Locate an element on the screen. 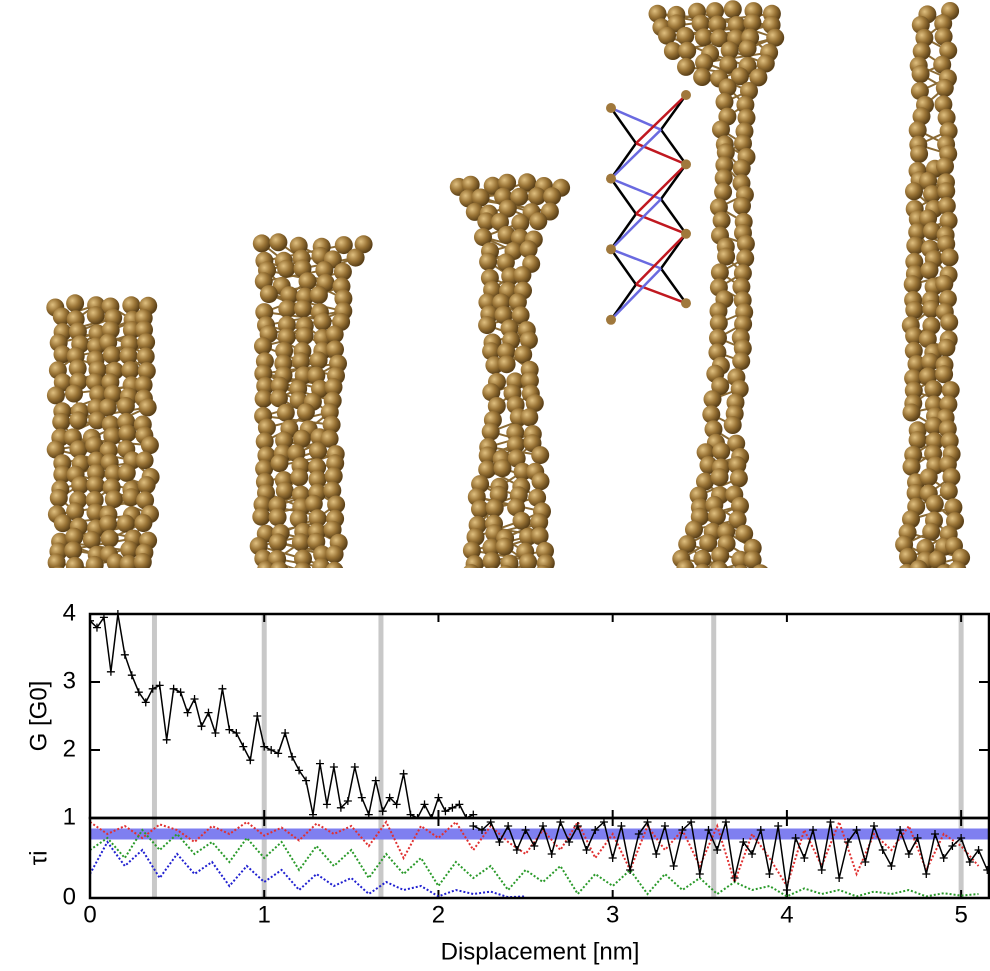 This screenshot has height=971, width=990. y-tick-label: 3 is located at coordinates (69, 680).